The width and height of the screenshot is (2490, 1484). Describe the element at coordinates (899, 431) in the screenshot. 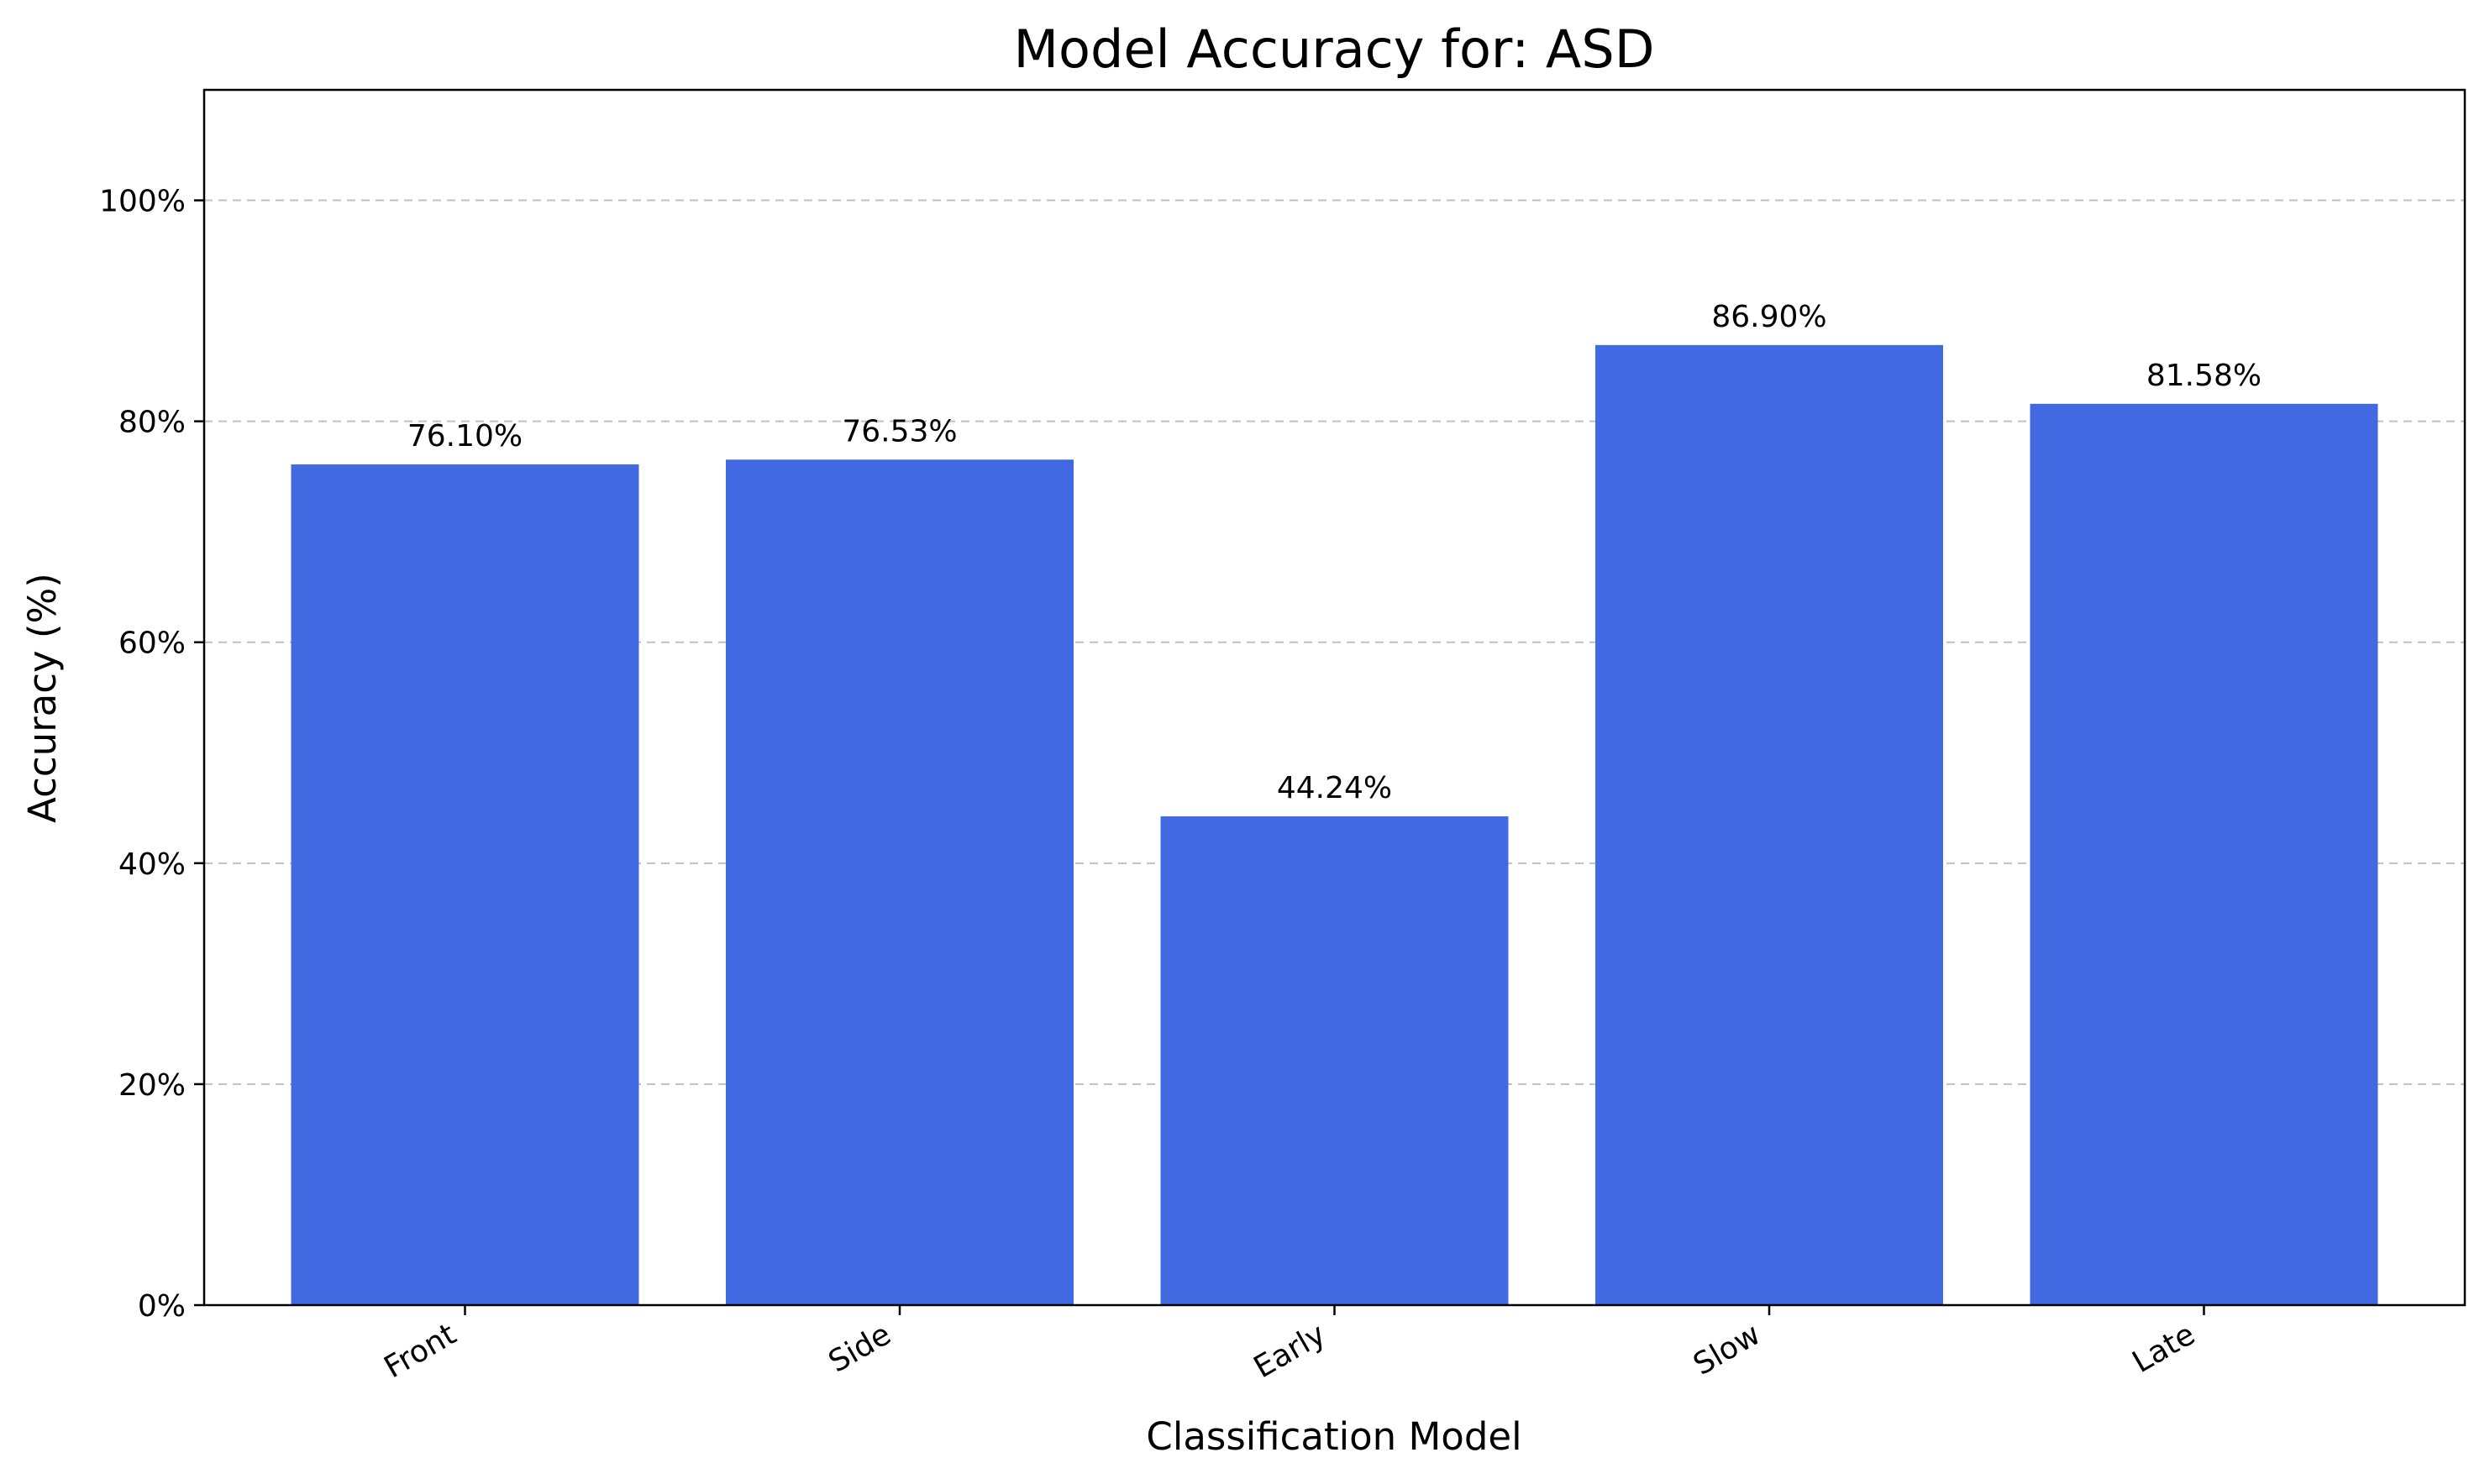

I see `bar-value-label: 76.53%` at that location.